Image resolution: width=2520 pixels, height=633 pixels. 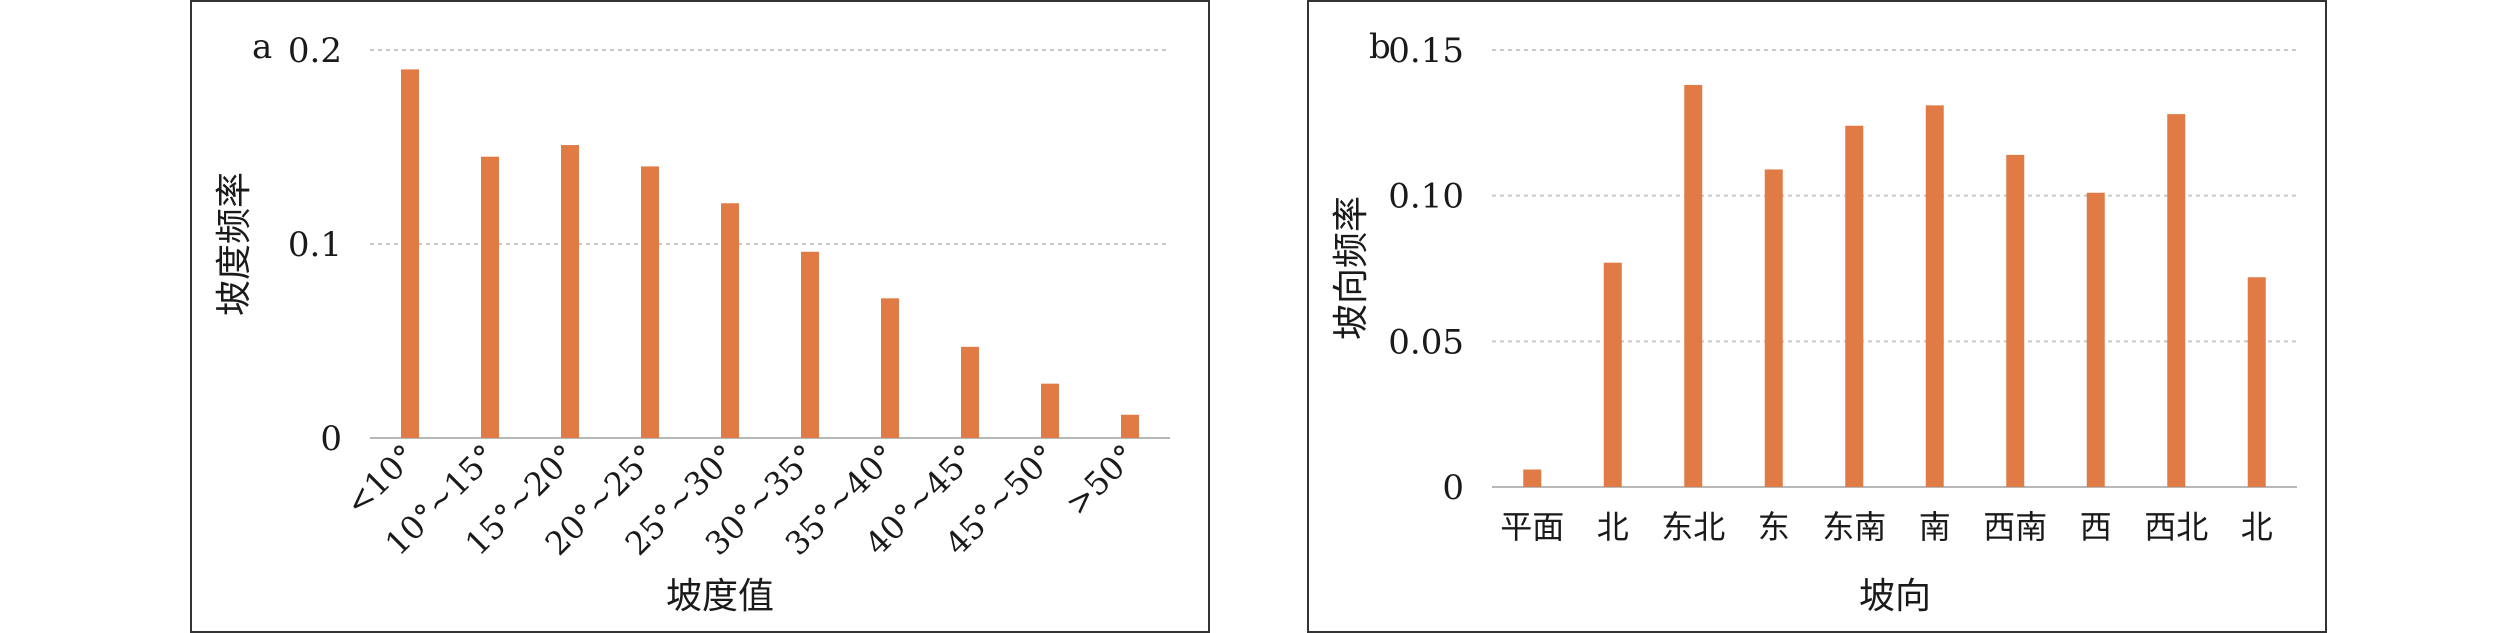 What do you see at coordinates (1895, 596) in the screenshot?
I see `x-axis-label: 坡向` at bounding box center [1895, 596].